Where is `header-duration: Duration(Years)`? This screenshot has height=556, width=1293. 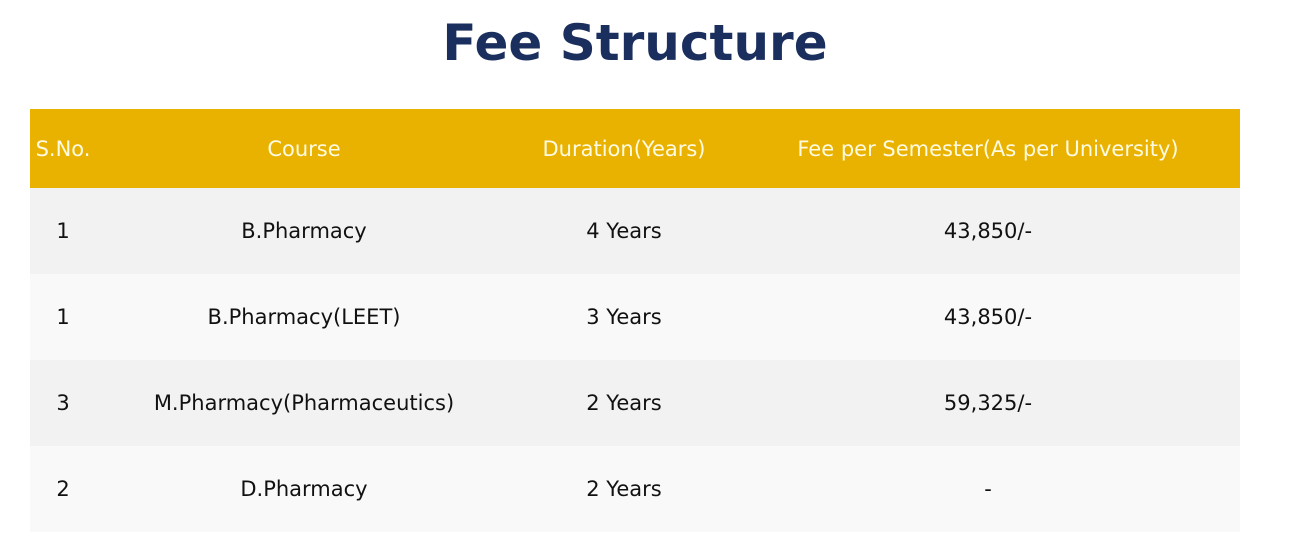 header-duration: Duration(Years) is located at coordinates (624, 148).